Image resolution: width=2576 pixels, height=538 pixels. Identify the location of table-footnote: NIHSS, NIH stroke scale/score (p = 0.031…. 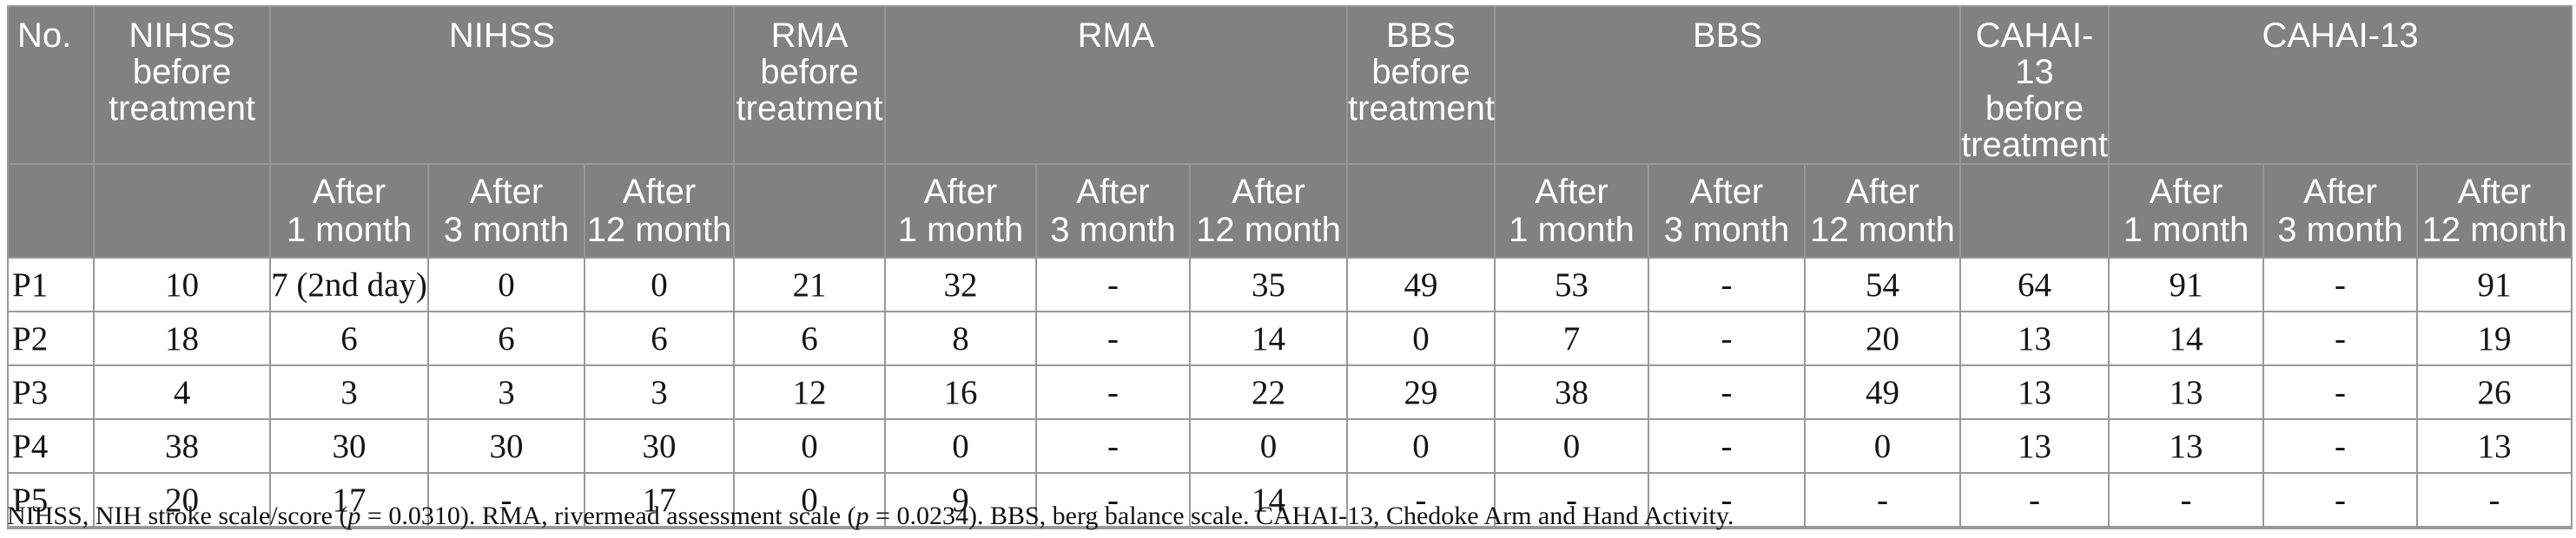
(1283, 516).